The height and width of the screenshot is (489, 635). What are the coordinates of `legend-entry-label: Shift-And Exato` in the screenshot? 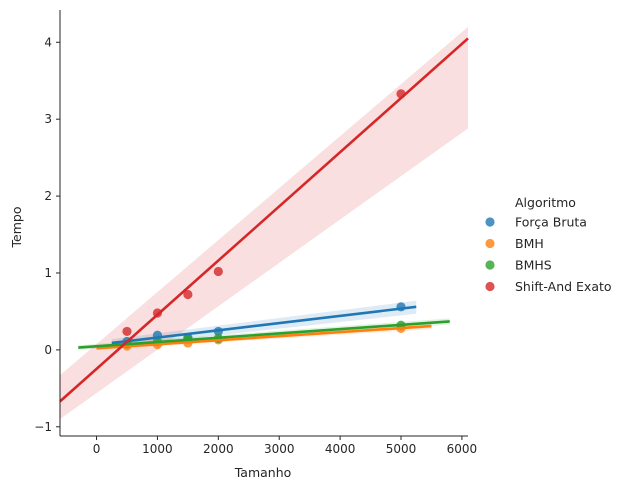 It's located at (563, 286).